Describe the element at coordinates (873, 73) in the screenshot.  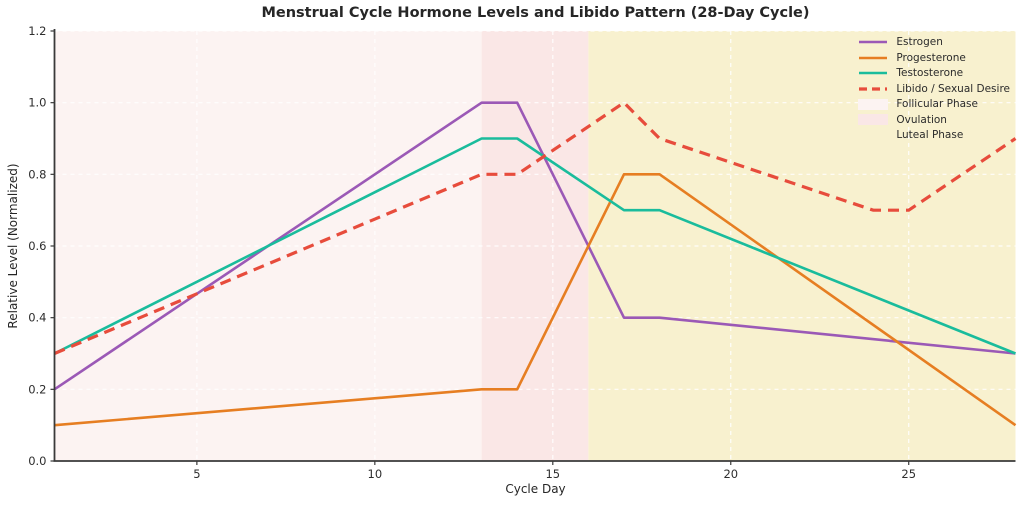
I see `legend-line-swatch-testosterone` at that location.